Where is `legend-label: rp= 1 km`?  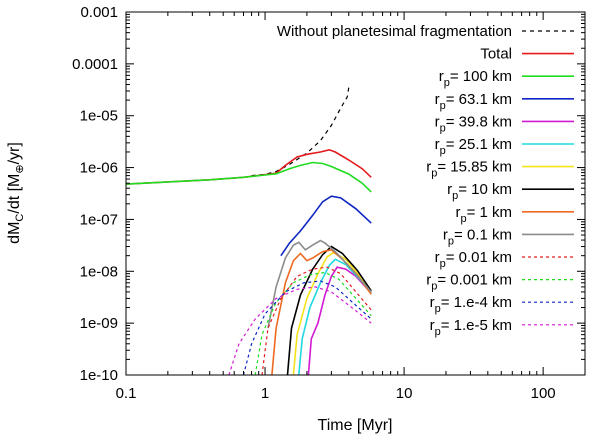
legend-label: rp= 1 km is located at coordinates (483, 214).